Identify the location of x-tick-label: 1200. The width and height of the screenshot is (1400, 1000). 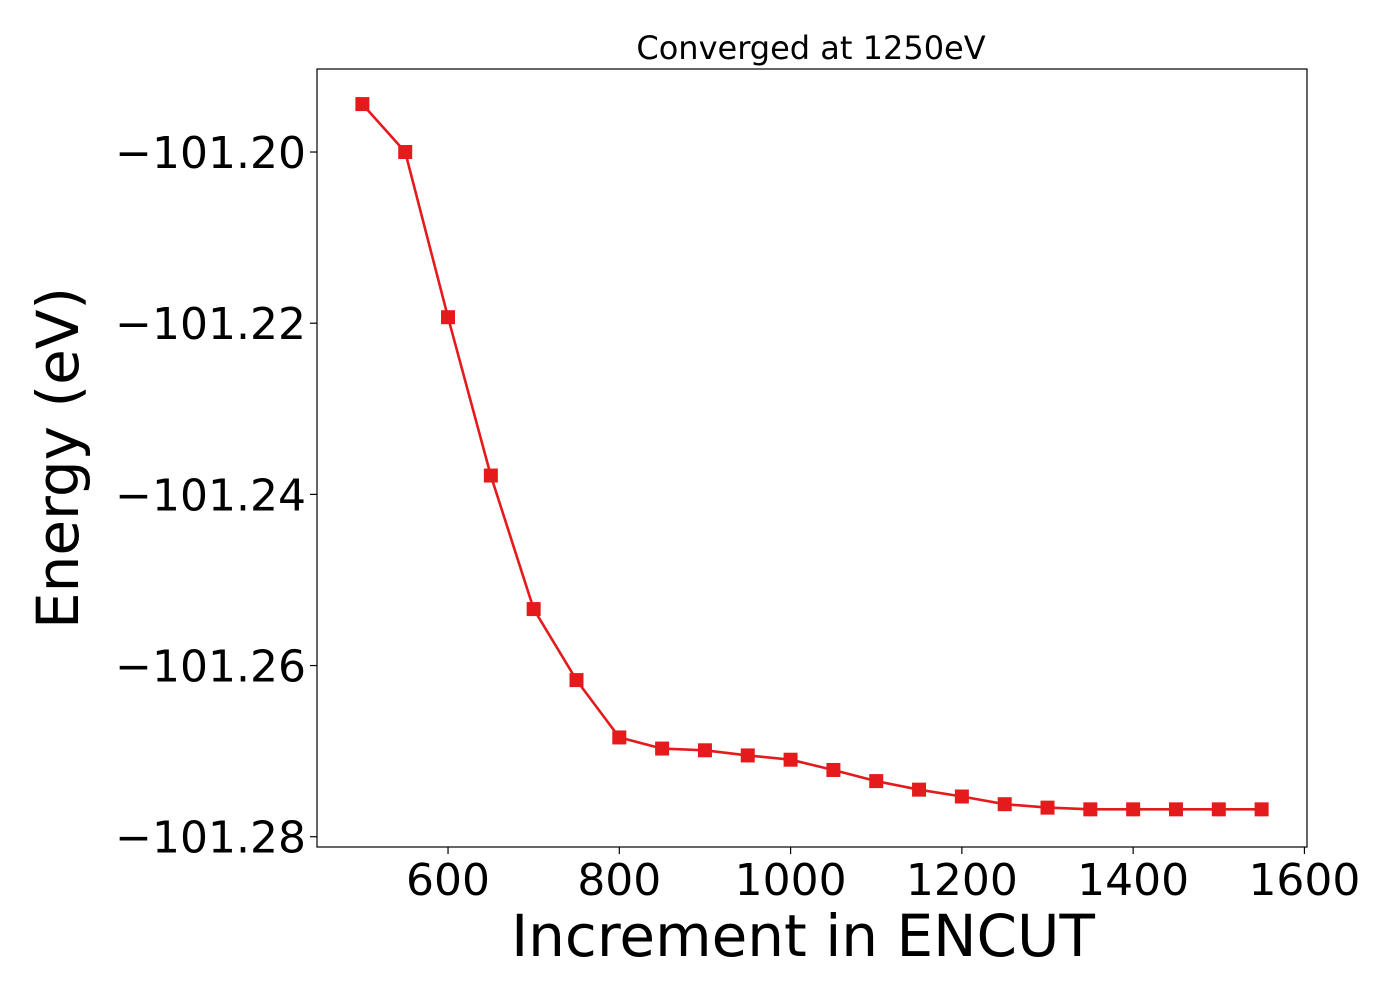
(962, 880).